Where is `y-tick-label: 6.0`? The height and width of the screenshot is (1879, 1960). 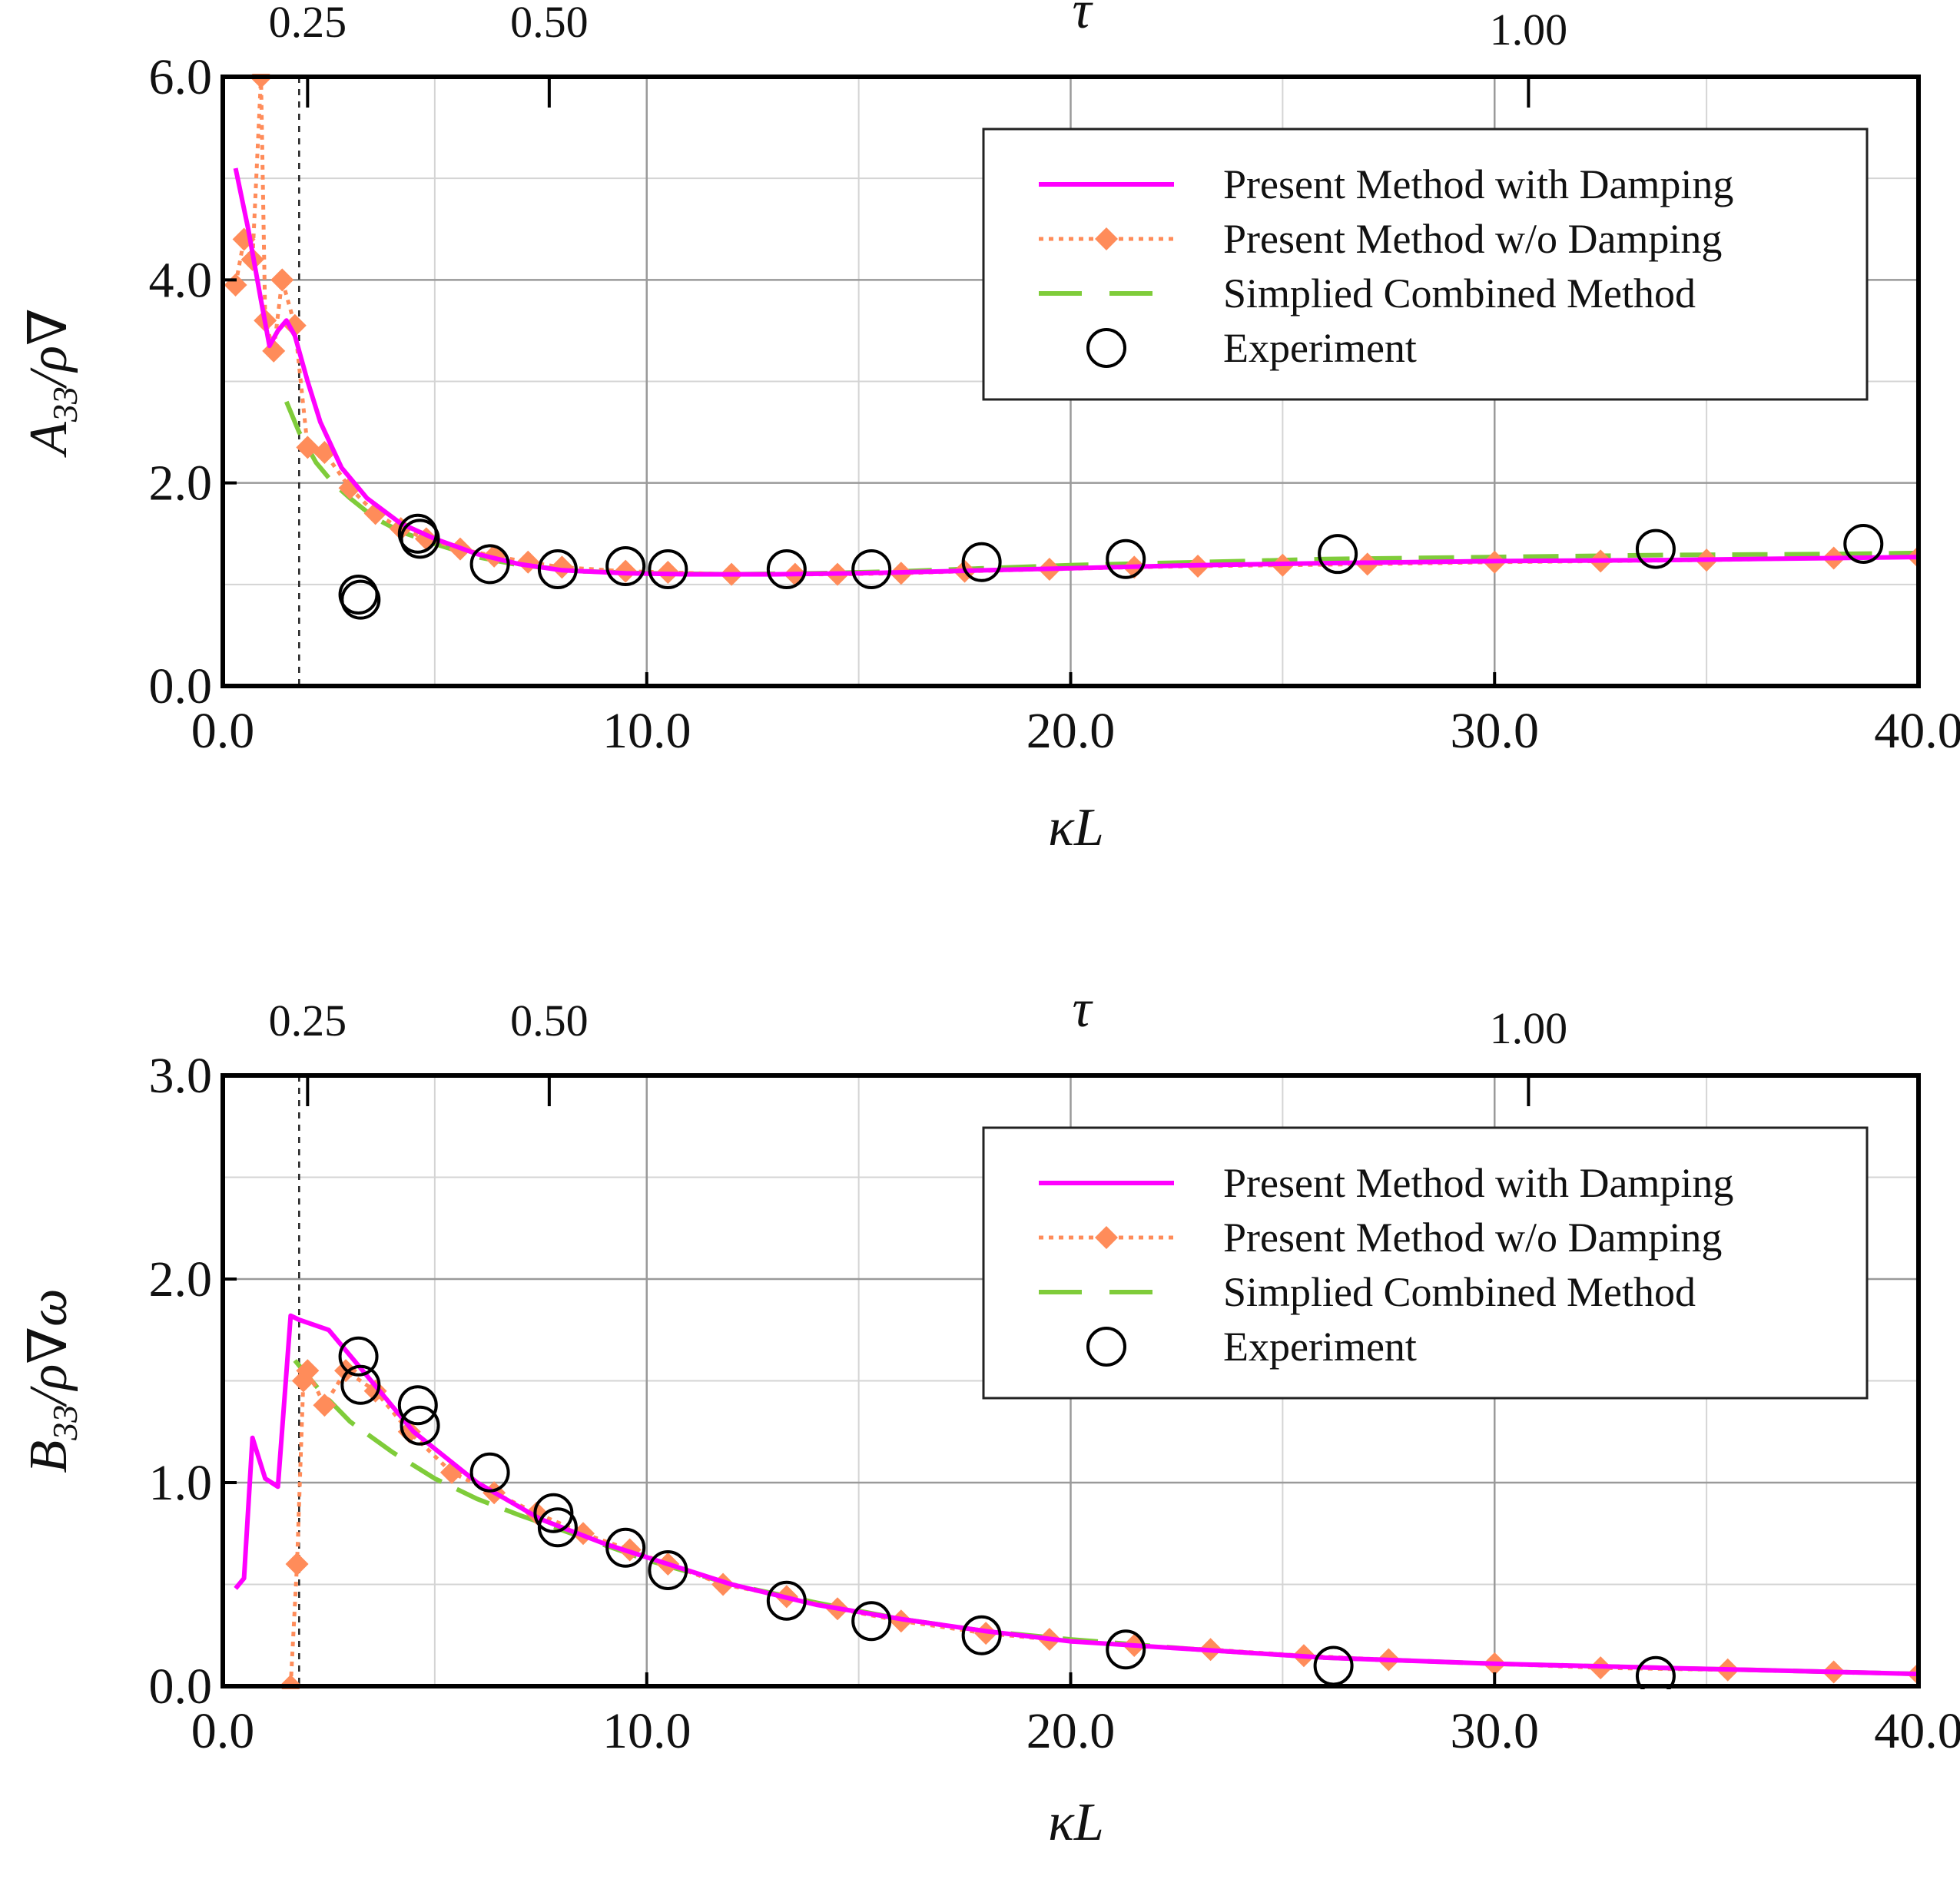
y-tick-label: 6.0 is located at coordinates (181, 77).